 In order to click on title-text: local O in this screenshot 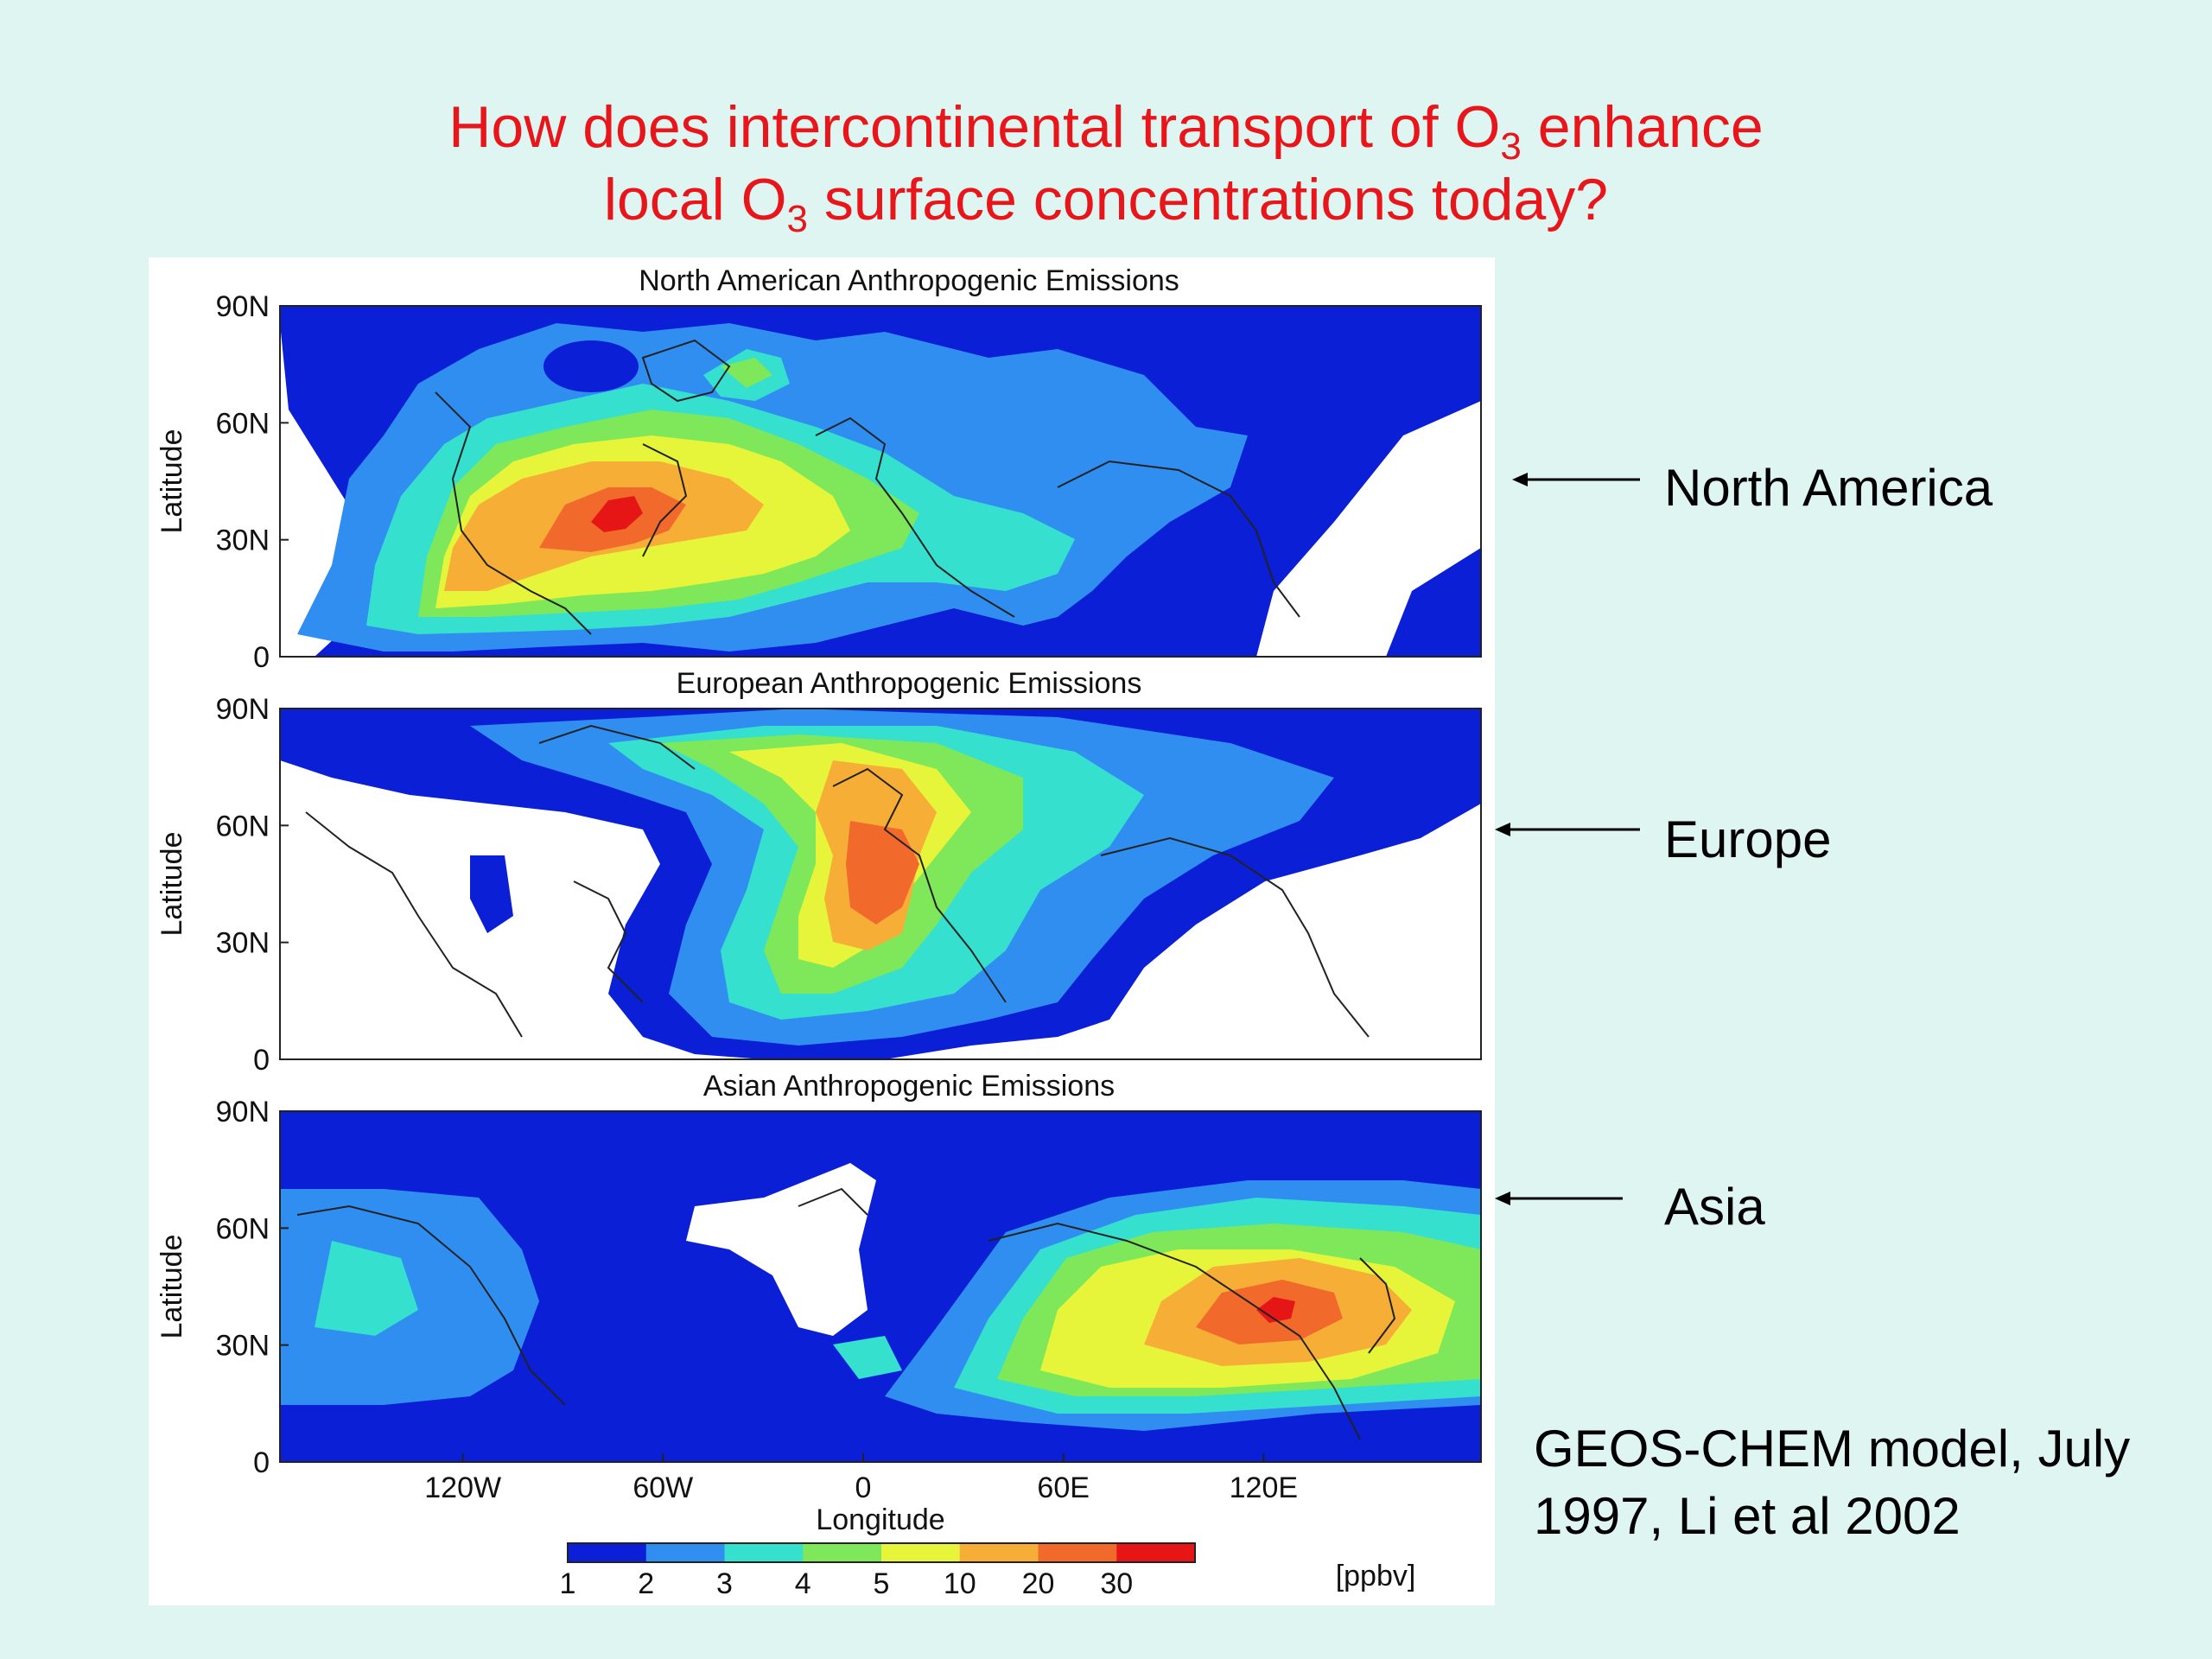, I will do `click(695, 199)`.